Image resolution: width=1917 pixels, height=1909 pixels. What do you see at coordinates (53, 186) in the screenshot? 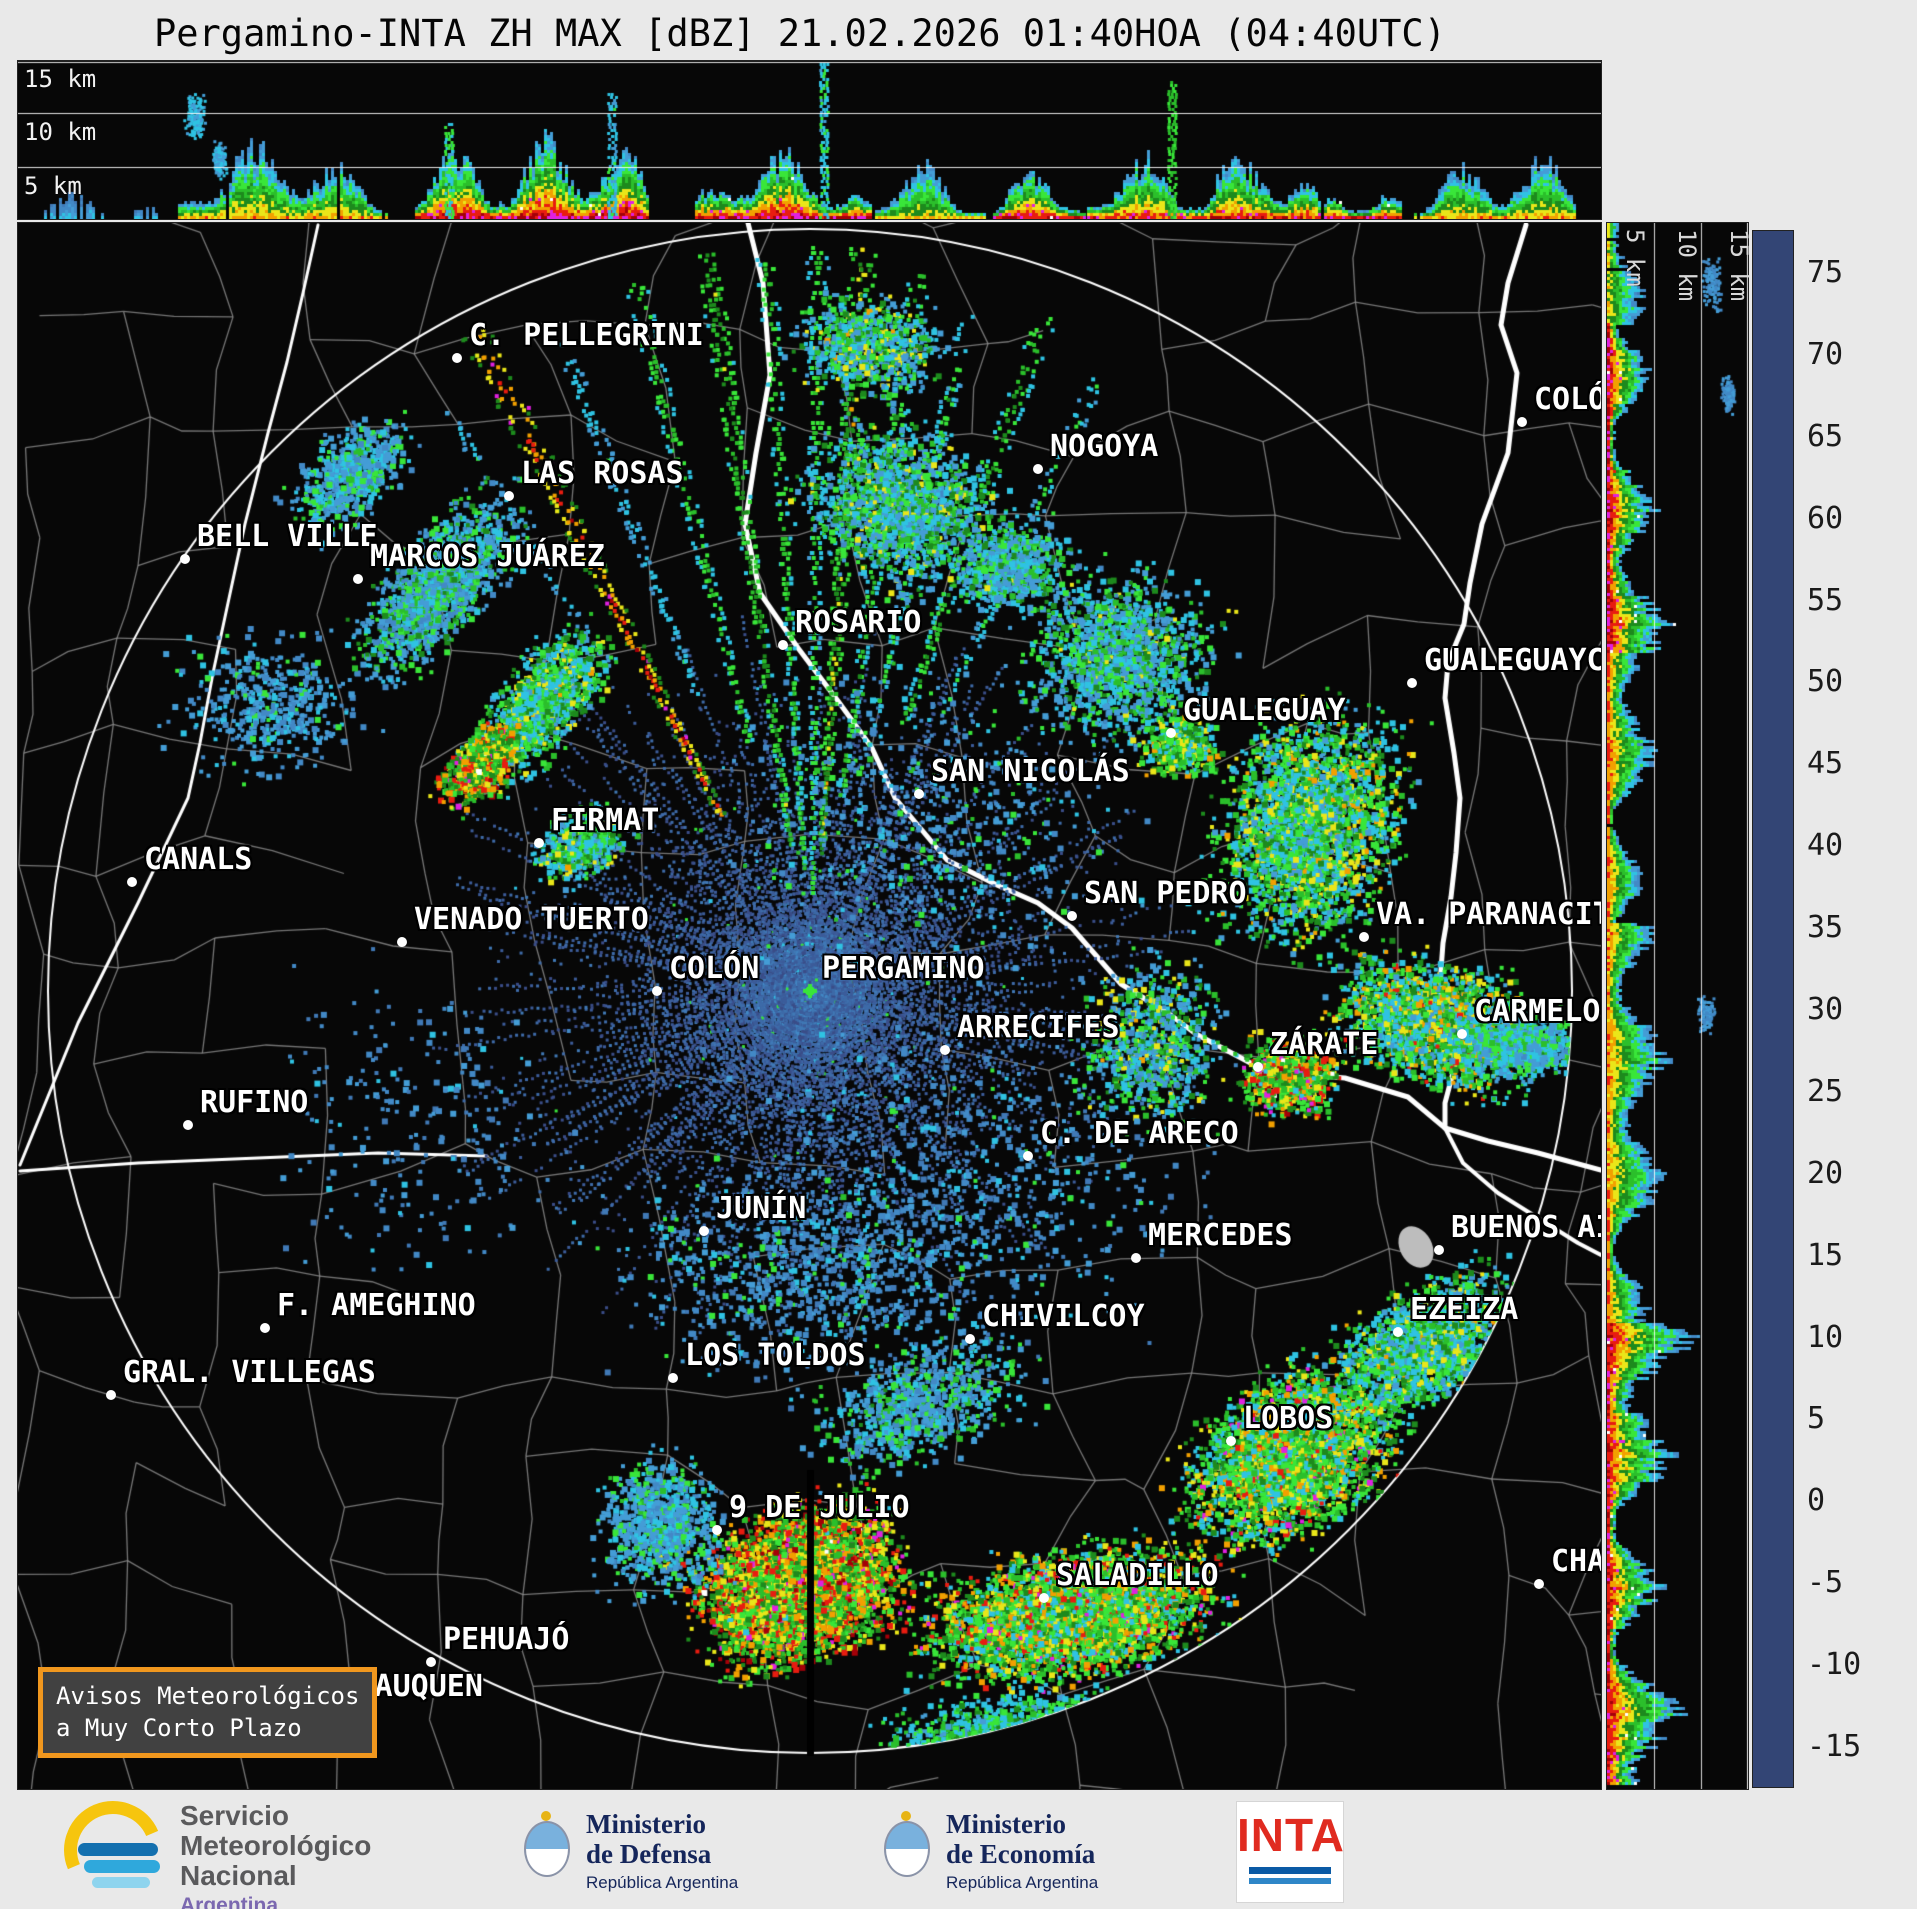
I see `height-label-5km: 5 km` at bounding box center [53, 186].